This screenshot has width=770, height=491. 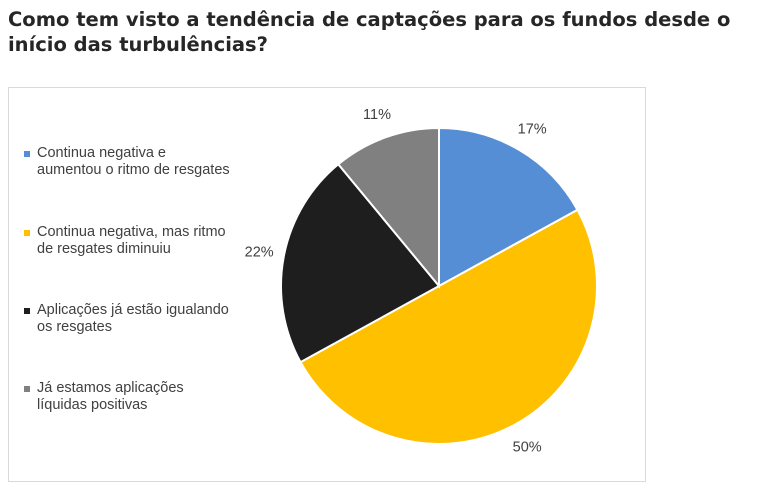 What do you see at coordinates (532, 130) in the screenshot?
I see `data-label-1: 17%` at bounding box center [532, 130].